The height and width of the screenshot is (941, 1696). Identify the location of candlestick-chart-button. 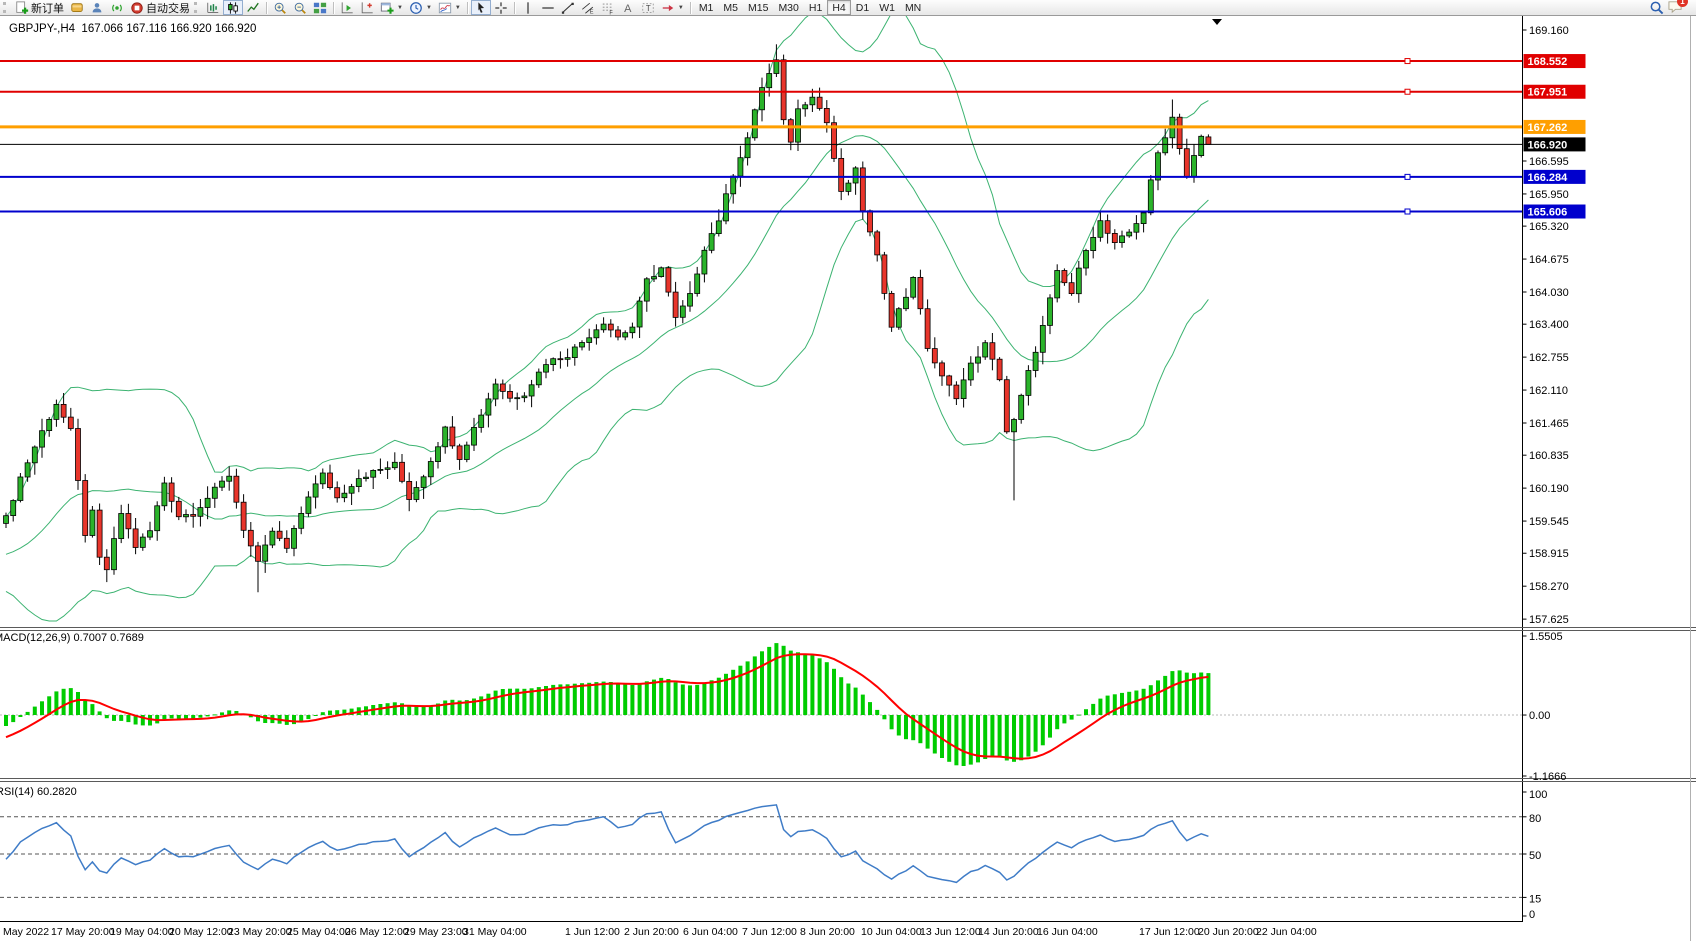
(233, 7).